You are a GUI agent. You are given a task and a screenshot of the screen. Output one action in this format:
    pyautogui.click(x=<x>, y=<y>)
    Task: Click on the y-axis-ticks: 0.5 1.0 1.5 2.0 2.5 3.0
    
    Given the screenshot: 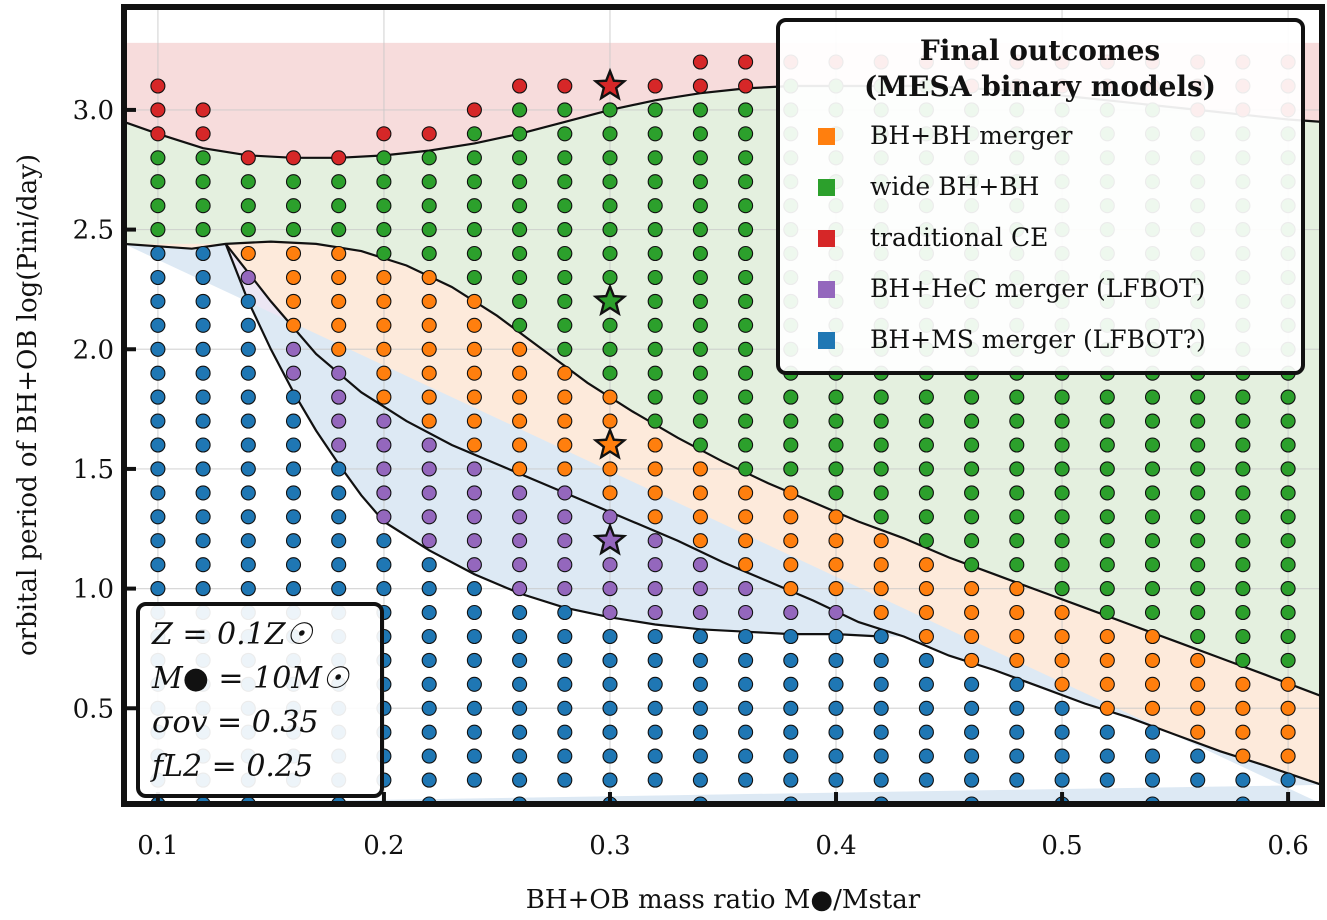 What is the action you would take?
    pyautogui.click(x=104, y=410)
    